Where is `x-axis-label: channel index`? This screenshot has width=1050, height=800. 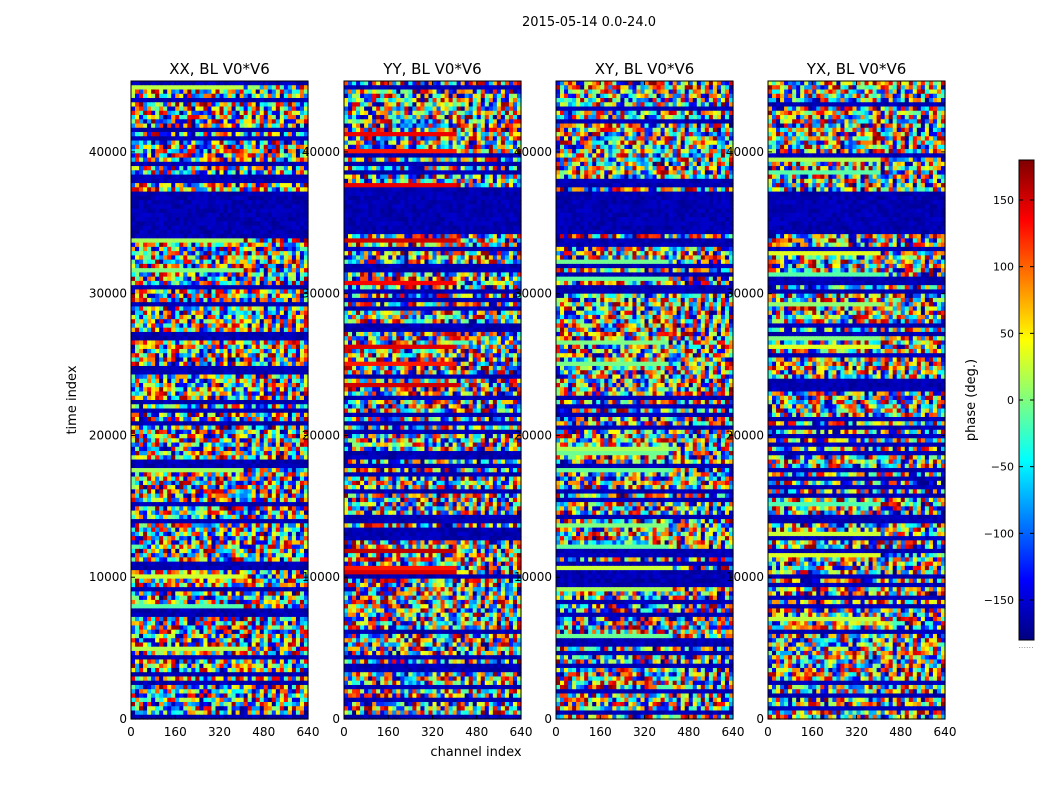
x-axis-label: channel index is located at coordinates (475, 752).